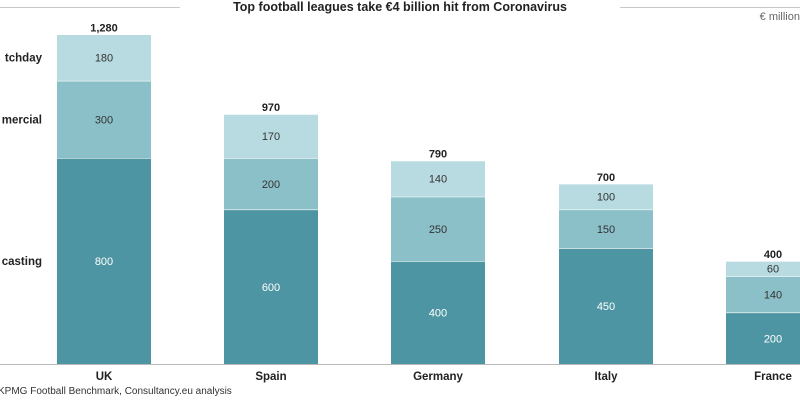  I want to click on bar-segment-commercial-germany, so click(438, 228).